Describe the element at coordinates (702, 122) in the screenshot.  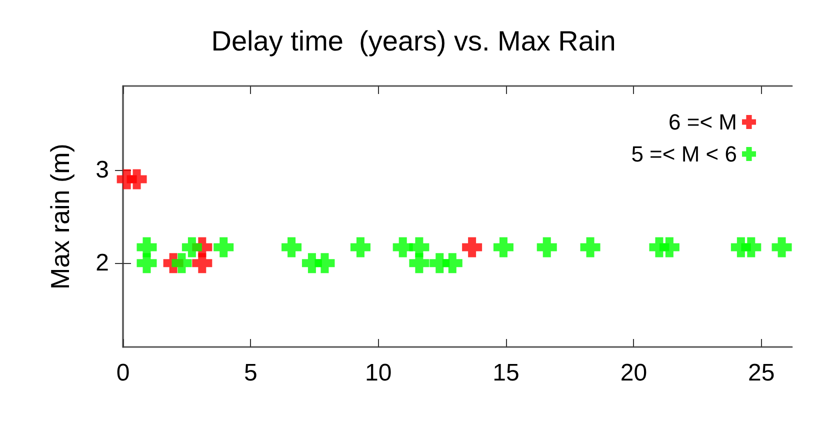
I see `legend-label: 6 =< M` at that location.